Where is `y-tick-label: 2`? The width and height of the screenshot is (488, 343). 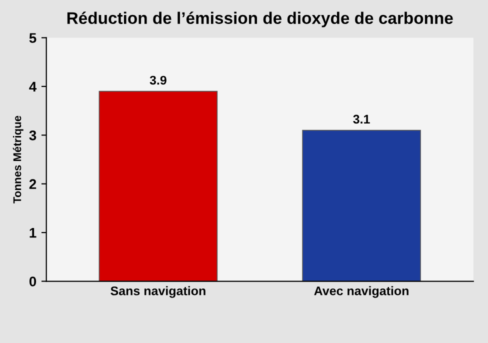 y-tick-label: 2 is located at coordinates (32, 184).